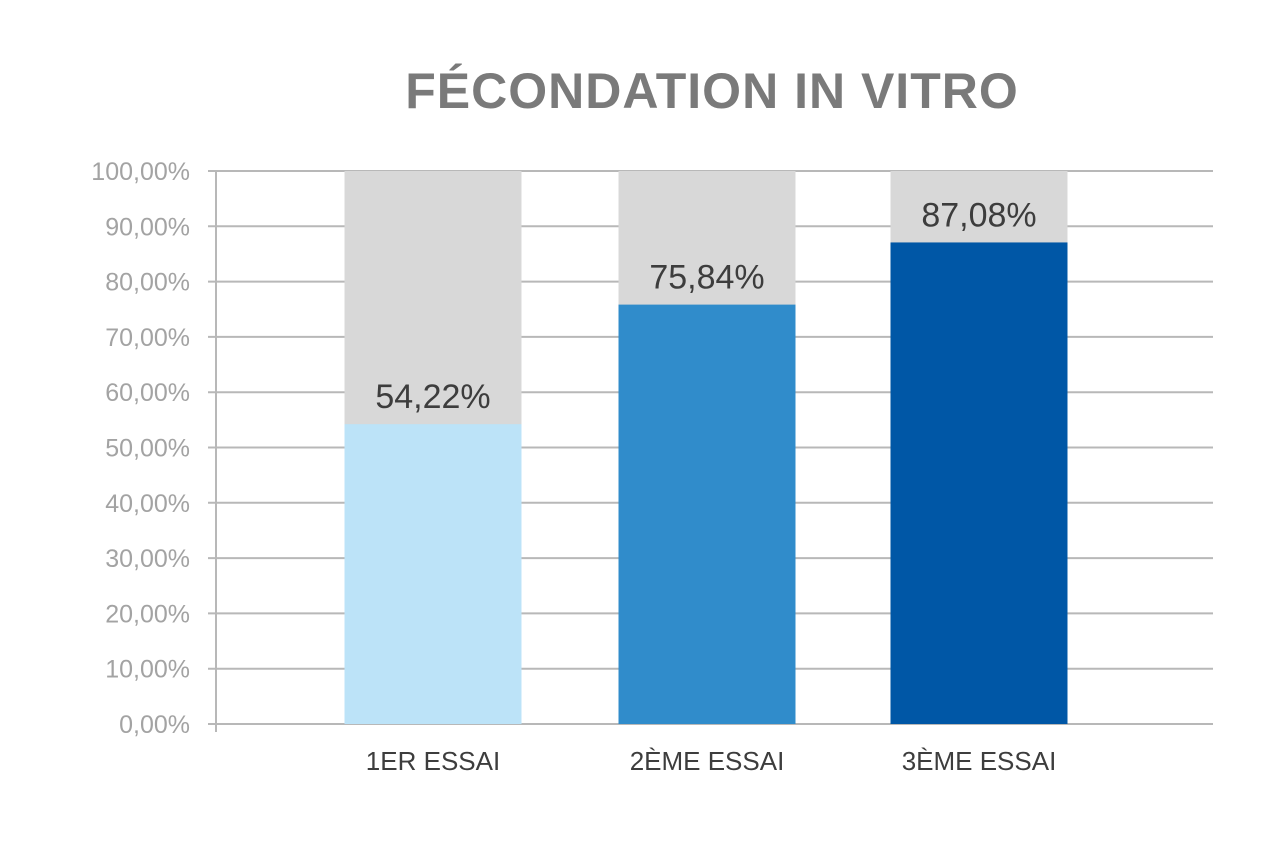 Image resolution: width=1280 pixels, height=843 pixels. What do you see at coordinates (147, 449) in the screenshot?
I see `y-tick-label: 50,00%` at bounding box center [147, 449].